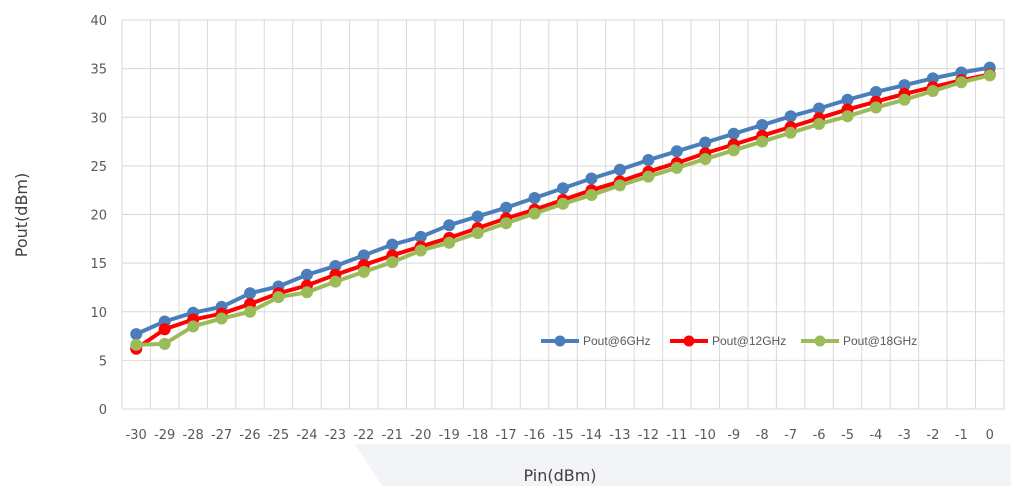  What do you see at coordinates (98, 70) in the screenshot?
I see `y-tick-label: 35` at bounding box center [98, 70].